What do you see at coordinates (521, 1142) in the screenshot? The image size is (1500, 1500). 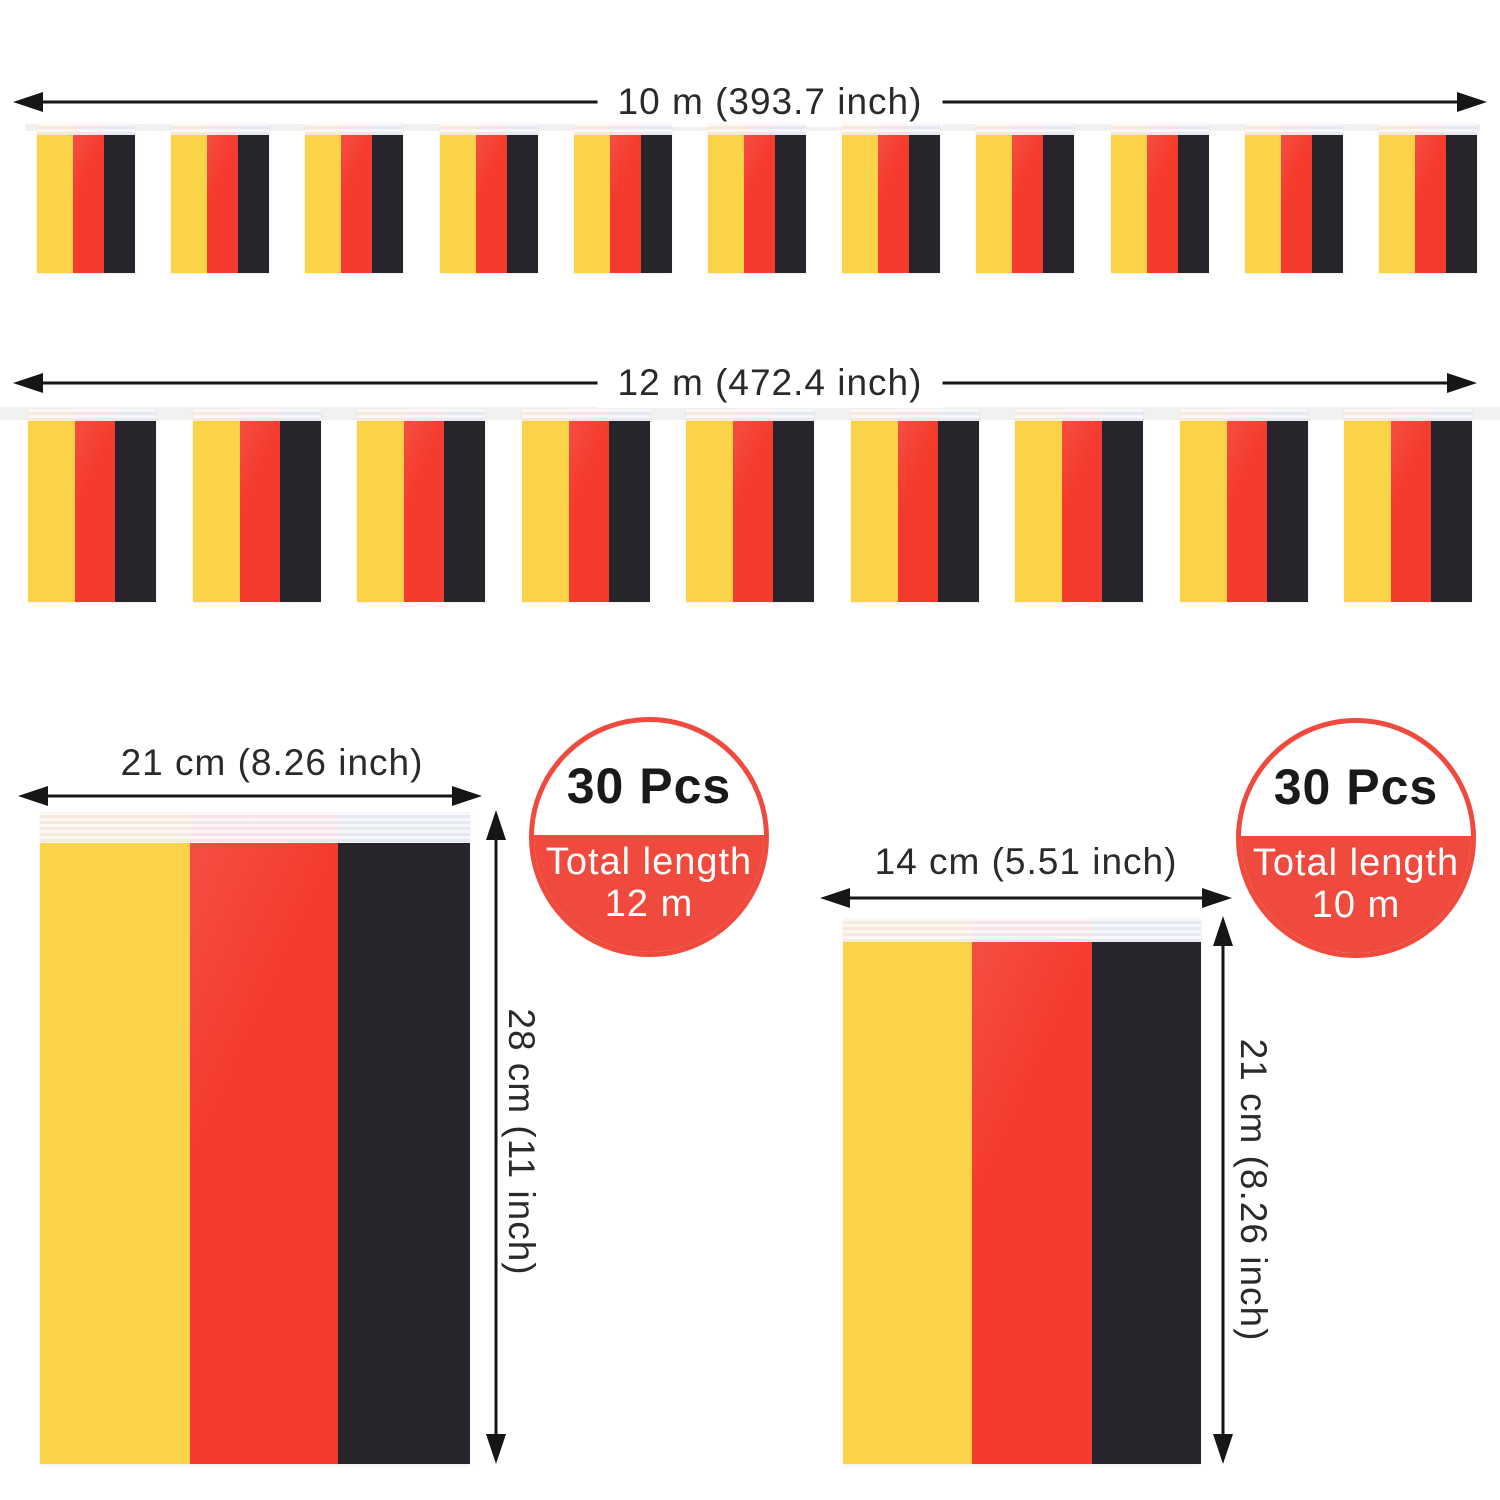 I see `large-flag-height-label: 28 cm (11 inch)` at bounding box center [521, 1142].